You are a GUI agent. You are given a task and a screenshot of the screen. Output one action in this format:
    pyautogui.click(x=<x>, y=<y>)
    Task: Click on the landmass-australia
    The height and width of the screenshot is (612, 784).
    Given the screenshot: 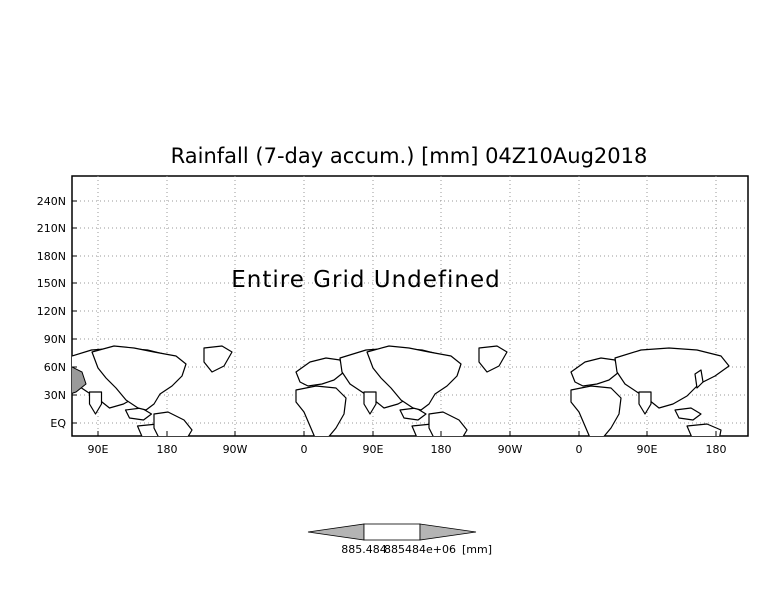 What is the action you would take?
    pyautogui.click(x=704, y=429)
    